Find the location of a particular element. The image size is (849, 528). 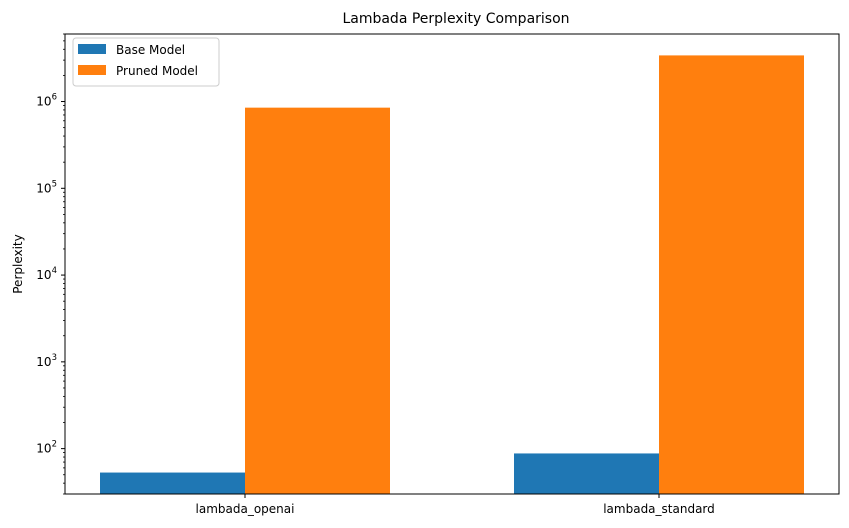

bar-base-lambada-standard is located at coordinates (586, 473).